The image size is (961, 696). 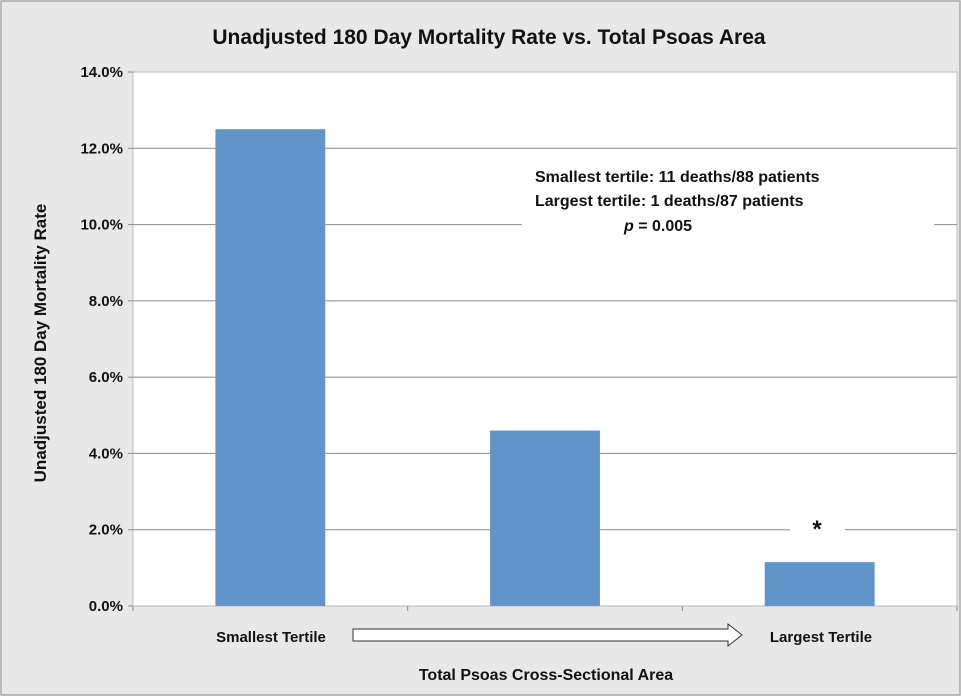 What do you see at coordinates (106, 453) in the screenshot?
I see `y-tick-label: 4.0%` at bounding box center [106, 453].